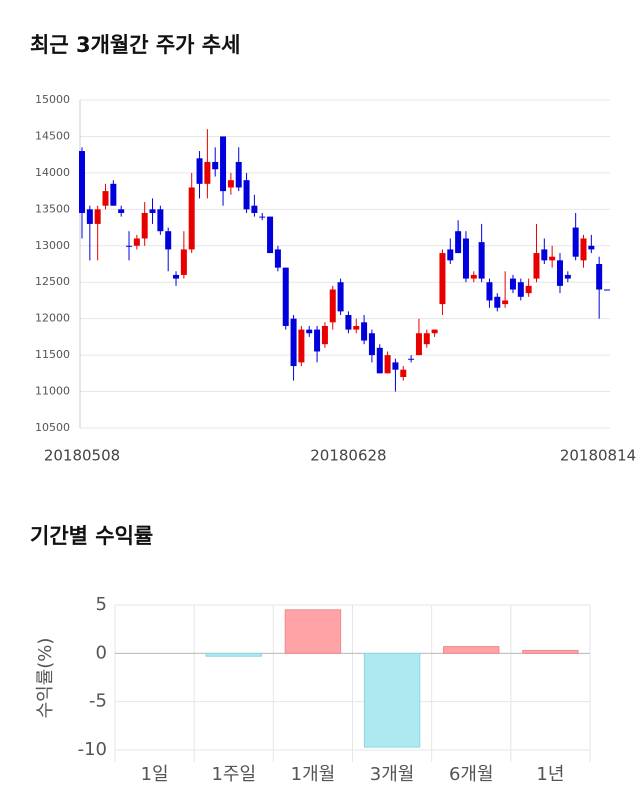  Describe the element at coordinates (52, 172) in the screenshot. I see `y-tick-label: 14000` at that location.